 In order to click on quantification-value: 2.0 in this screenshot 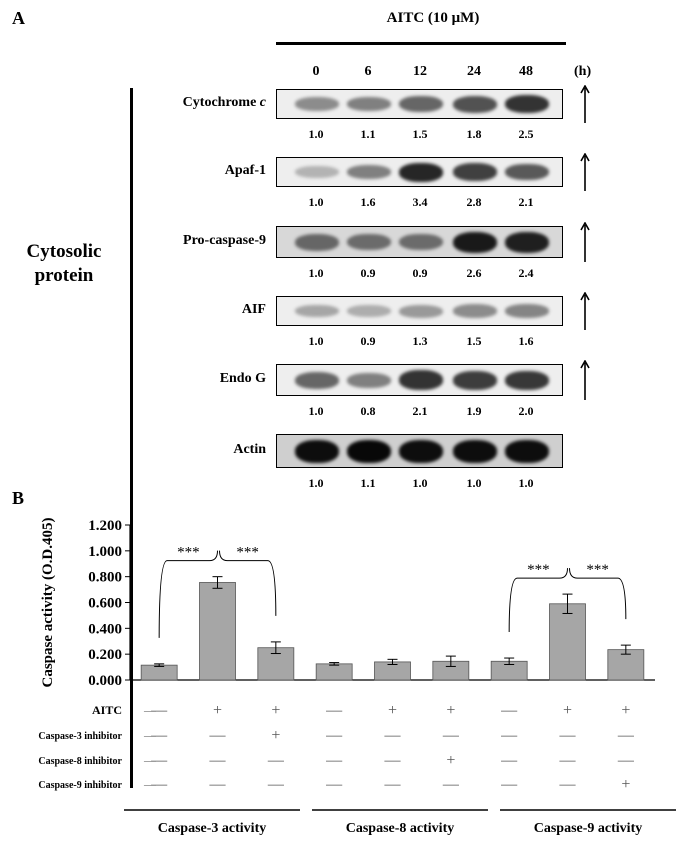, I will do `click(526, 411)`.